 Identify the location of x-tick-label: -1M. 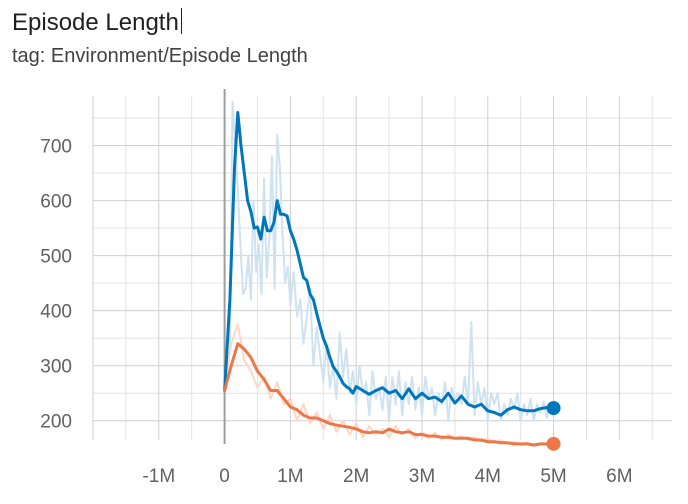
(158, 476).